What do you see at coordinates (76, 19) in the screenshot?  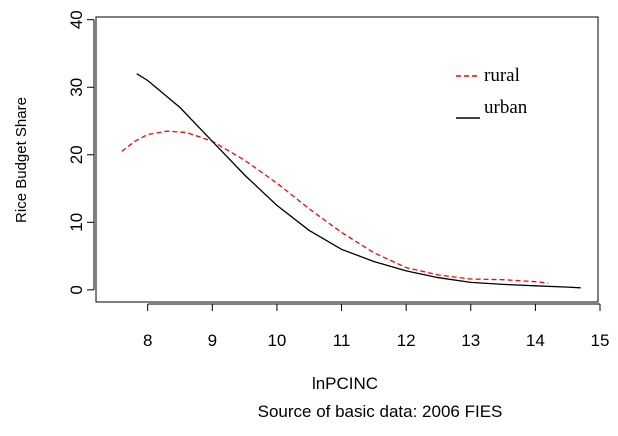 I see `y-tick-label: 40` at bounding box center [76, 19].